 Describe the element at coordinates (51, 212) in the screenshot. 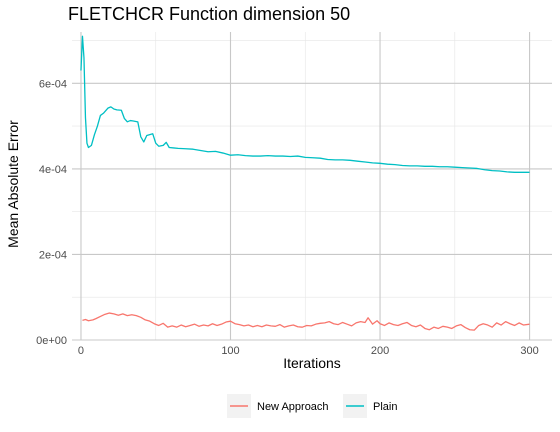

I see `y-axis-ticks: 0e+00 2e-04 4e-04 6e-04` at that location.